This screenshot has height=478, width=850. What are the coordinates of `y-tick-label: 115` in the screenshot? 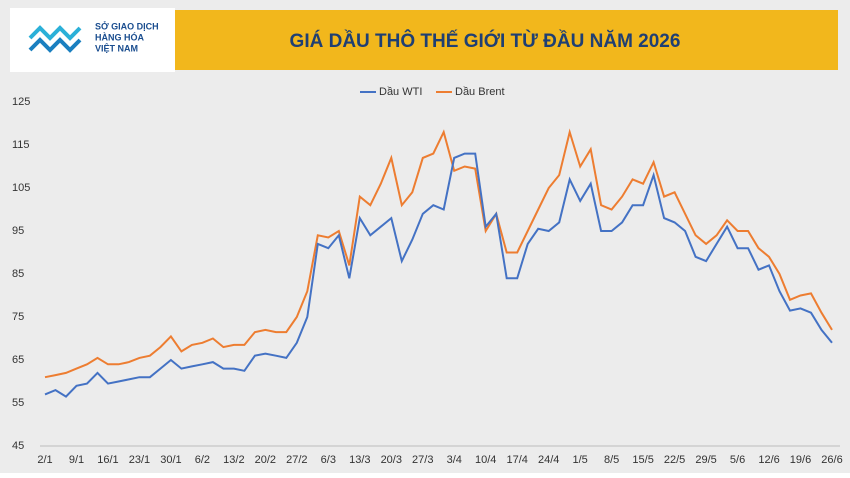 It's located at (21, 145).